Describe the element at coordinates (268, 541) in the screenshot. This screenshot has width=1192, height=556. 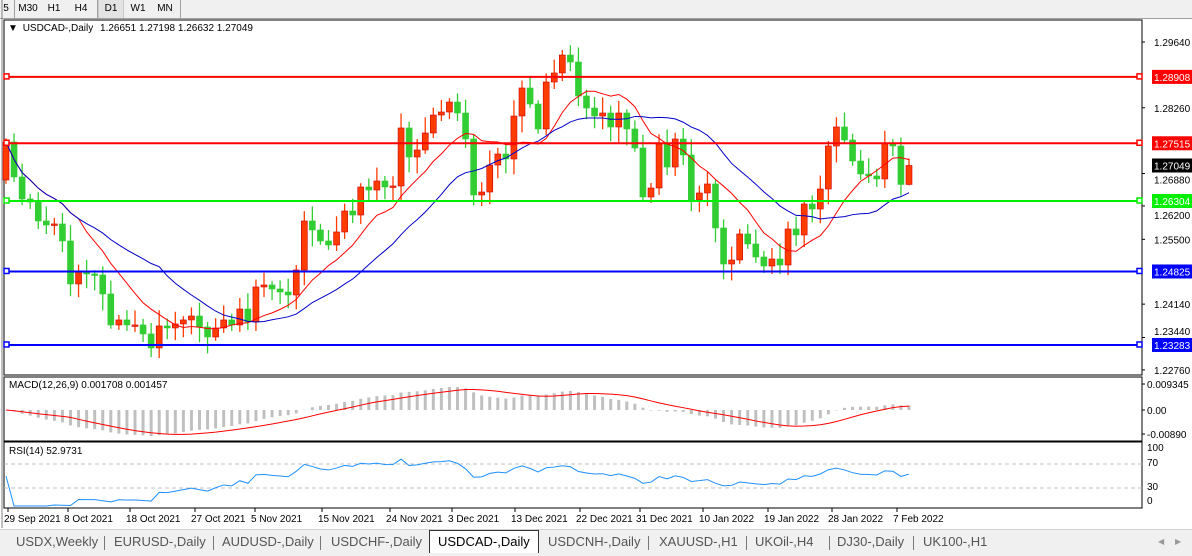
I see `tab-audusd-daily: AUDUSD-,Daily` at that location.